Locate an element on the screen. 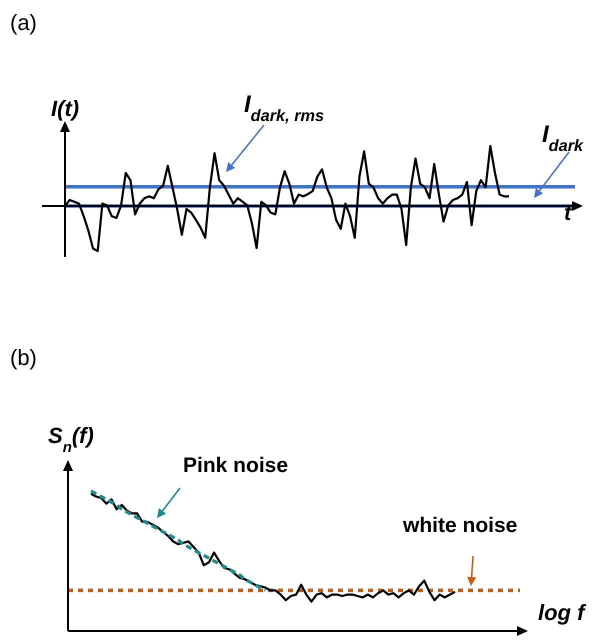 The height and width of the screenshot is (640, 606). ref-line-label: I$_{dark, rms}$ is located at coordinates (284, 108).